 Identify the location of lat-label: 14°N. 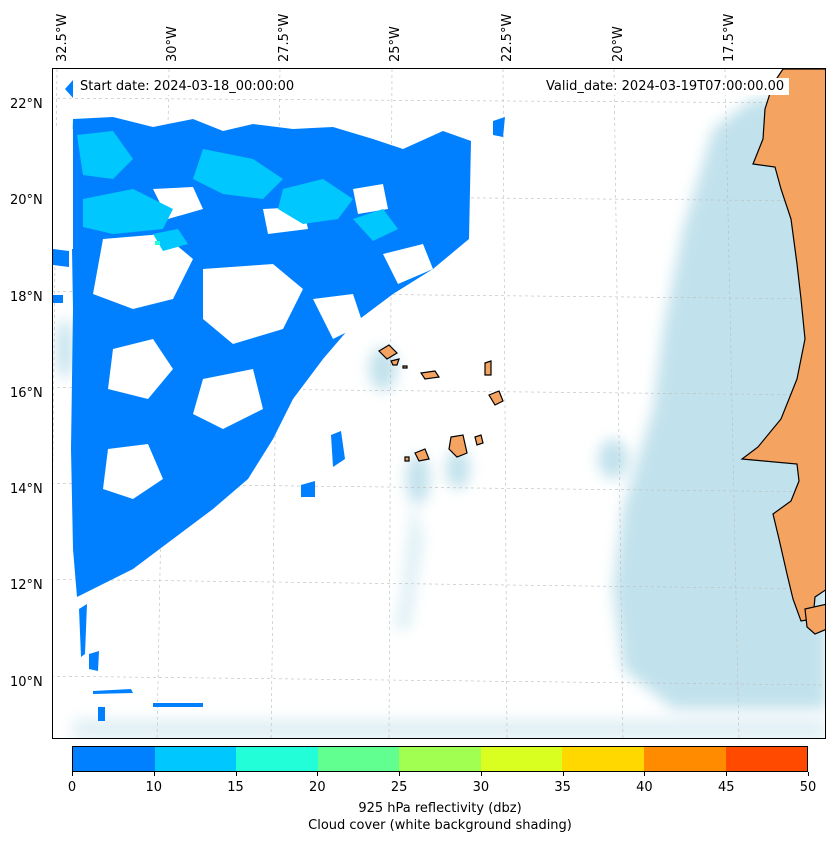
(26, 489).